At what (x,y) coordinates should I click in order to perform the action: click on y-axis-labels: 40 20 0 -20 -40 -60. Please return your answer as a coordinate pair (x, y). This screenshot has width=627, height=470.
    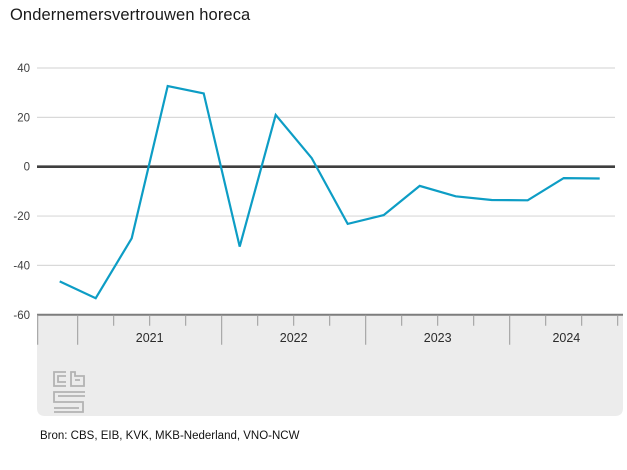
    Looking at the image, I should click on (21, 192).